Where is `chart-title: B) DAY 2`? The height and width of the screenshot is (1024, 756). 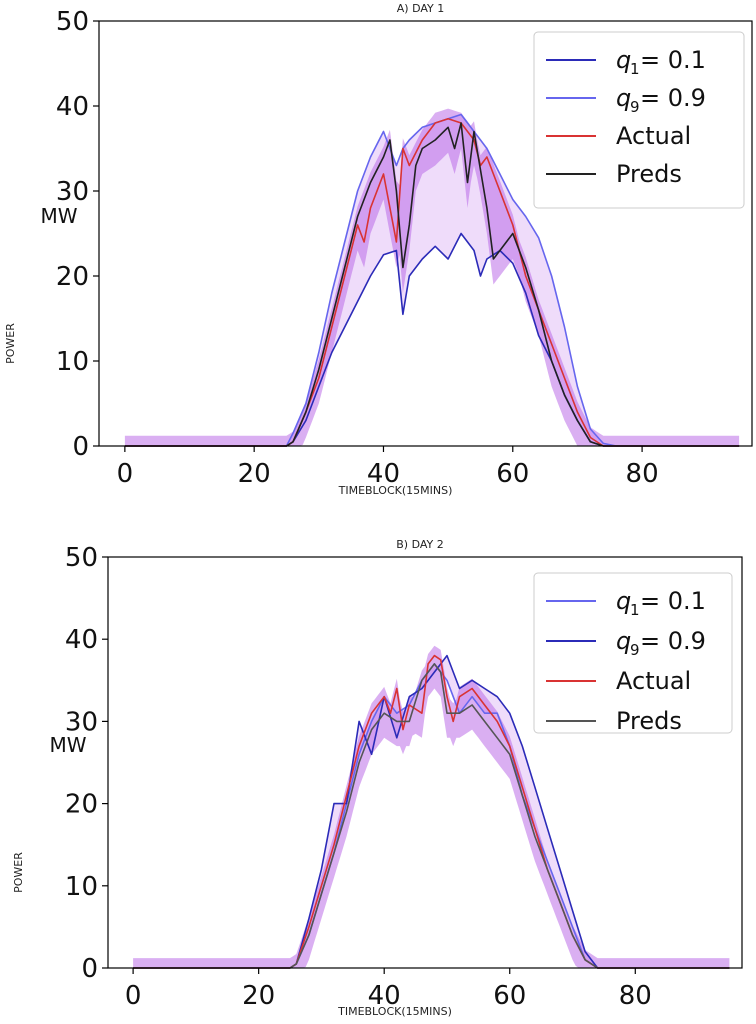 chart-title: B) DAY 2 is located at coordinates (420, 544).